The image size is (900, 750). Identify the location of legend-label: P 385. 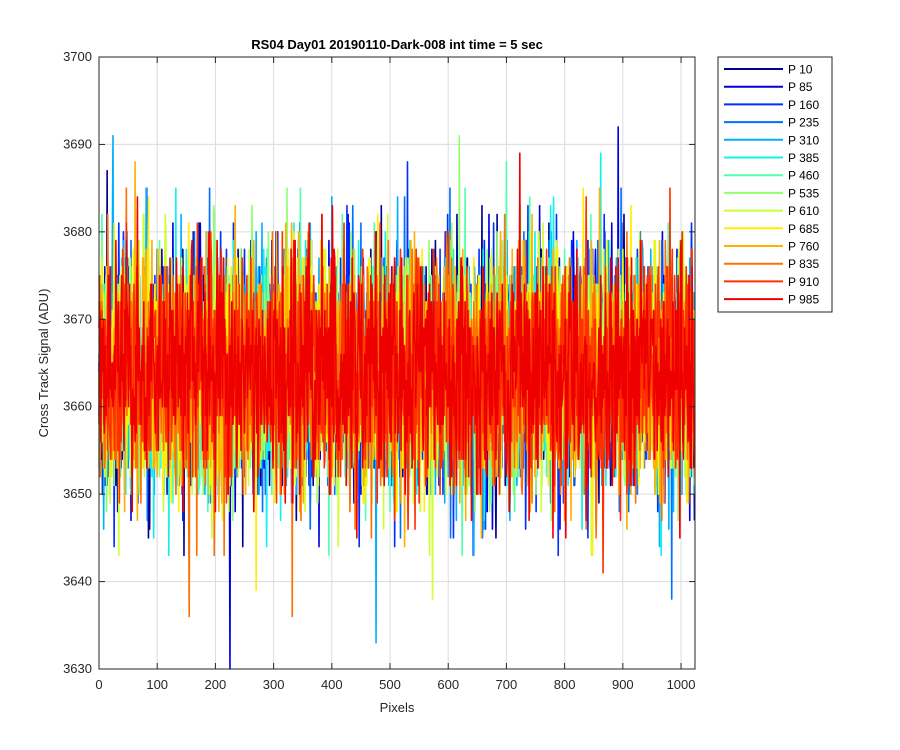
(803, 158).